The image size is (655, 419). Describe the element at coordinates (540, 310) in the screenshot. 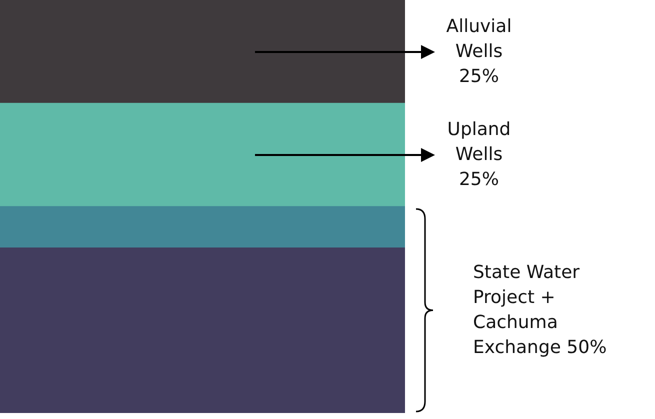

I see `text: State Water Project + Cachuma Exchange 50%` at that location.